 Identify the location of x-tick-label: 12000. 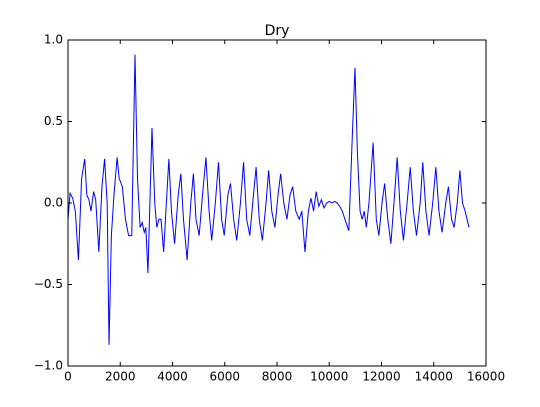
(381, 377).